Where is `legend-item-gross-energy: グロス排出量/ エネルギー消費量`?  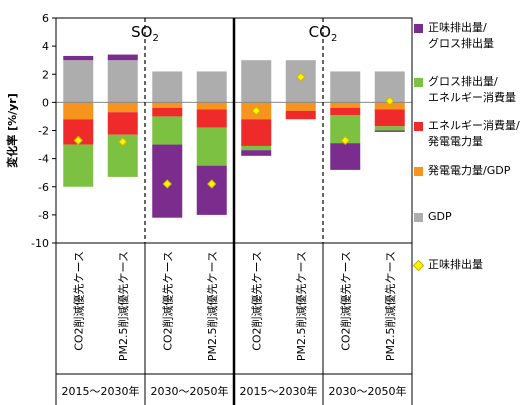
legend-item-gross-energy: グロス排出量/ エネルギー消費量 is located at coordinates (473, 90).